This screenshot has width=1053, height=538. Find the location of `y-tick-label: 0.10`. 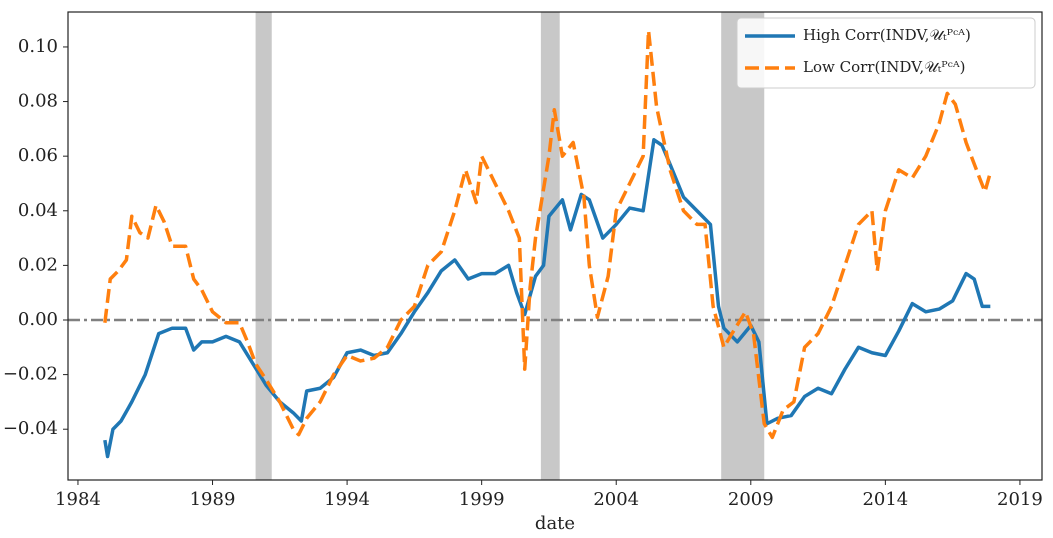

y-tick-label: 0.10 is located at coordinates (38, 46).